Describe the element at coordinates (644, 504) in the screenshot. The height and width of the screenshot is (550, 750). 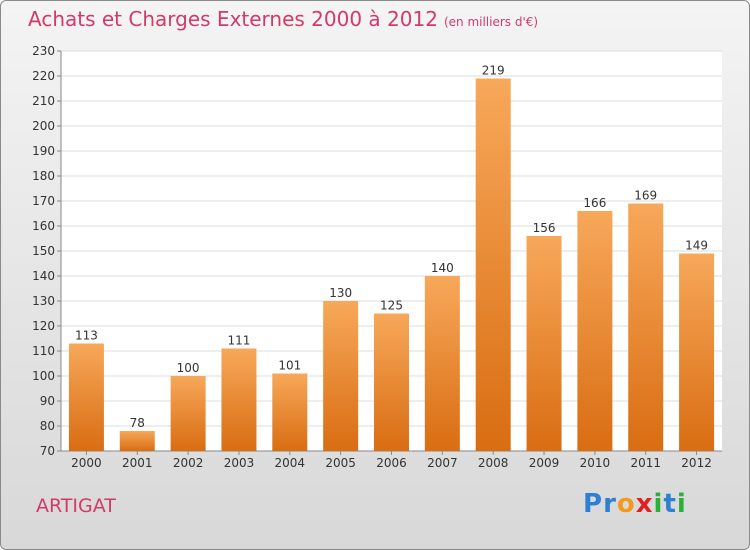
I see `logo-letter: x` at that location.